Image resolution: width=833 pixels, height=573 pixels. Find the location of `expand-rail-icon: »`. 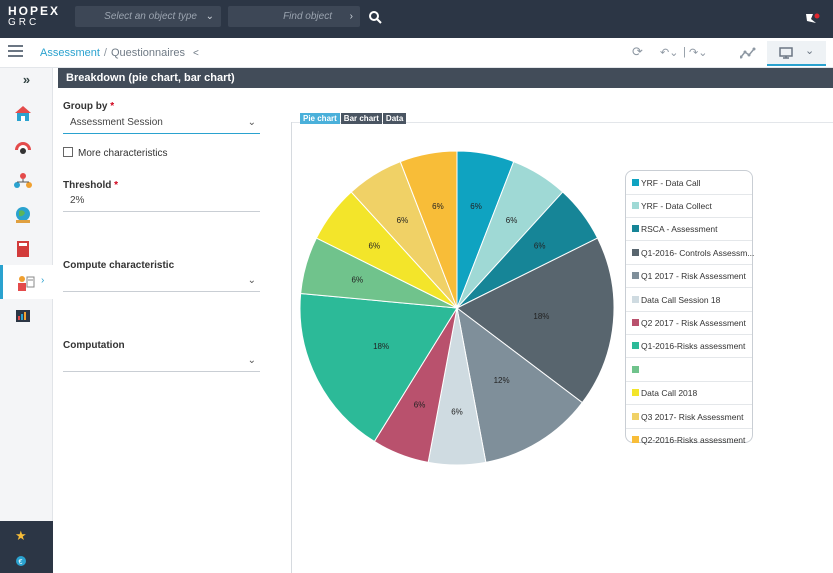

expand-rail-icon: » is located at coordinates (26, 79).